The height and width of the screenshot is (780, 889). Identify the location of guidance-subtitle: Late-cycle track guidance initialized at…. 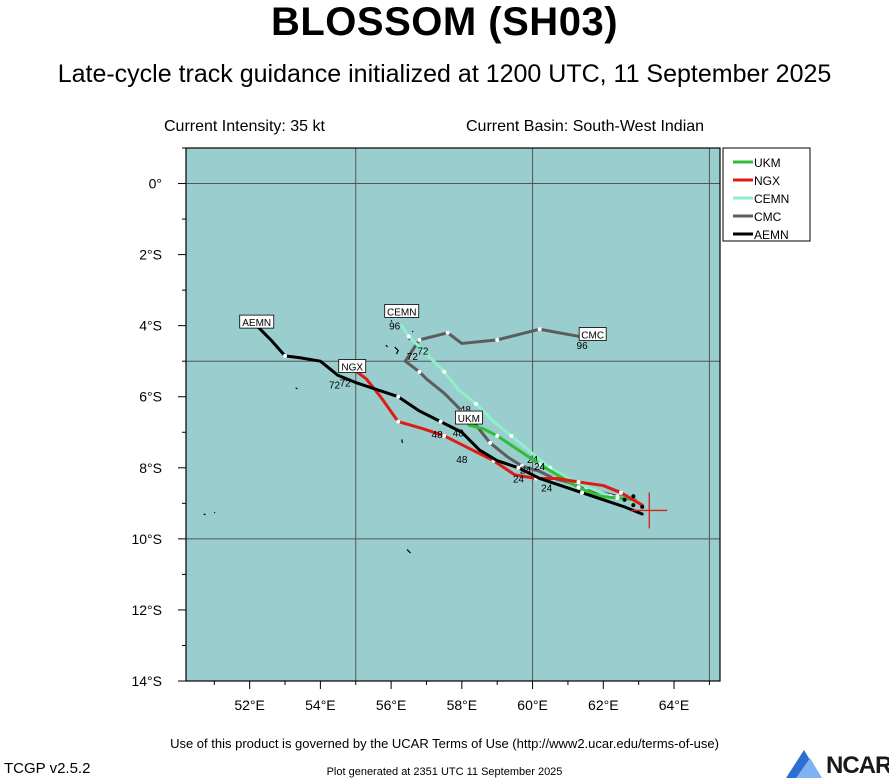
(444, 74).